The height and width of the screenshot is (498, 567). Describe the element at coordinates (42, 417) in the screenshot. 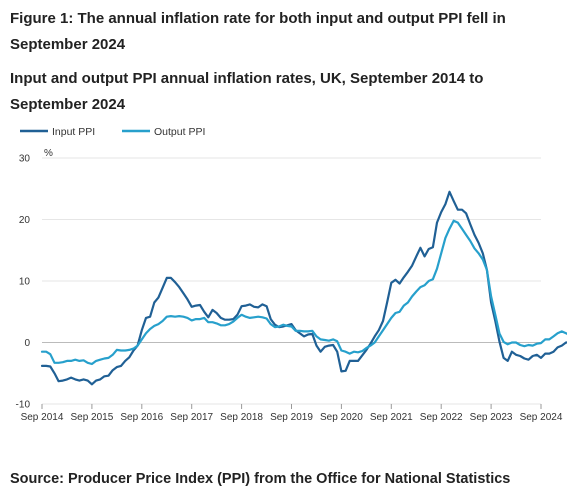

I see `x-tick-label: Sep 2014` at that location.